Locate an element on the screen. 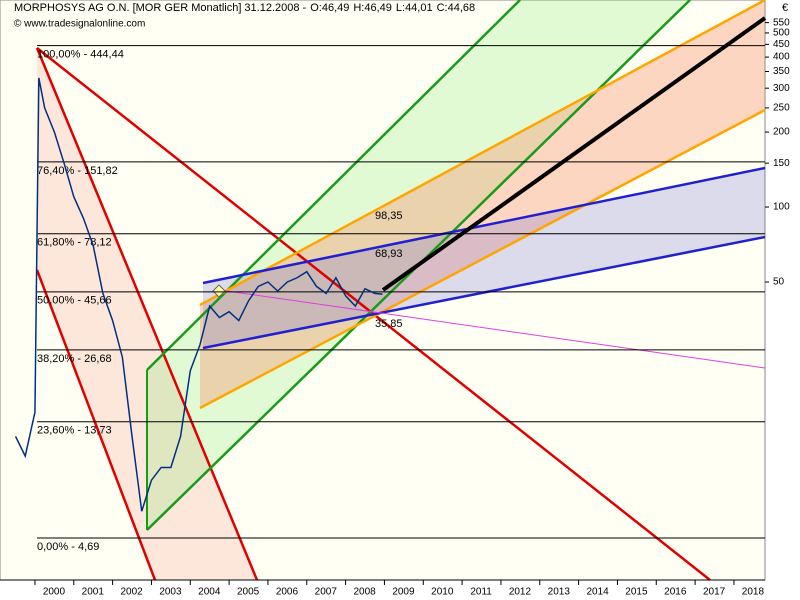 This screenshot has height=600, width=800. x-tick-label: 2007 is located at coordinates (326, 592).